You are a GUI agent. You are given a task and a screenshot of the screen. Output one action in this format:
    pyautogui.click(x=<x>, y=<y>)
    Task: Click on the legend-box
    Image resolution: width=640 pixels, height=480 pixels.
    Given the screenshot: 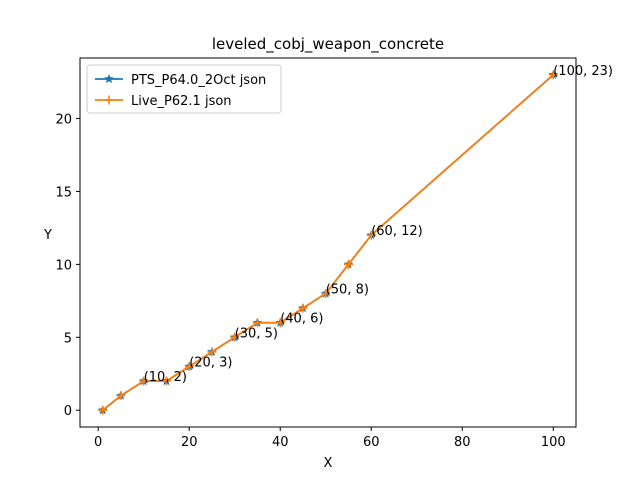 What is the action you would take?
    pyautogui.click(x=184, y=89)
    